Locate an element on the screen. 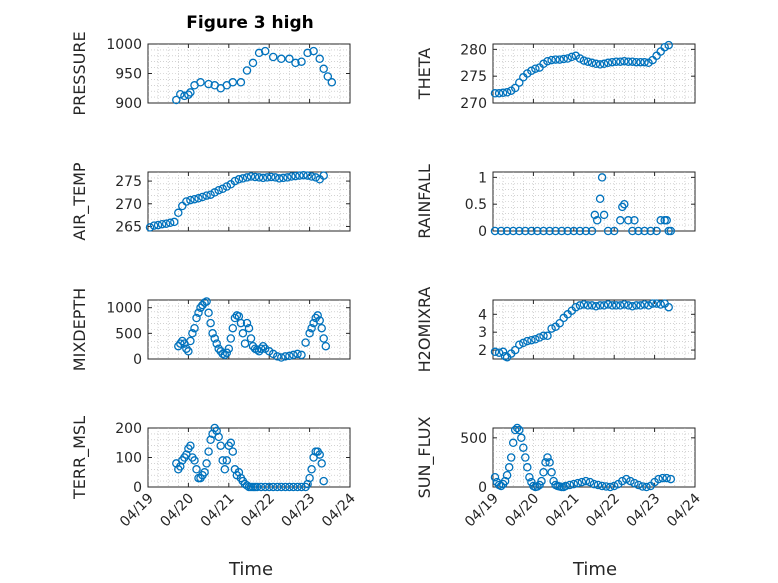 Image resolution: width=778 pixels, height=583 pixels. y-tick-label: 100 is located at coordinates (128, 459).